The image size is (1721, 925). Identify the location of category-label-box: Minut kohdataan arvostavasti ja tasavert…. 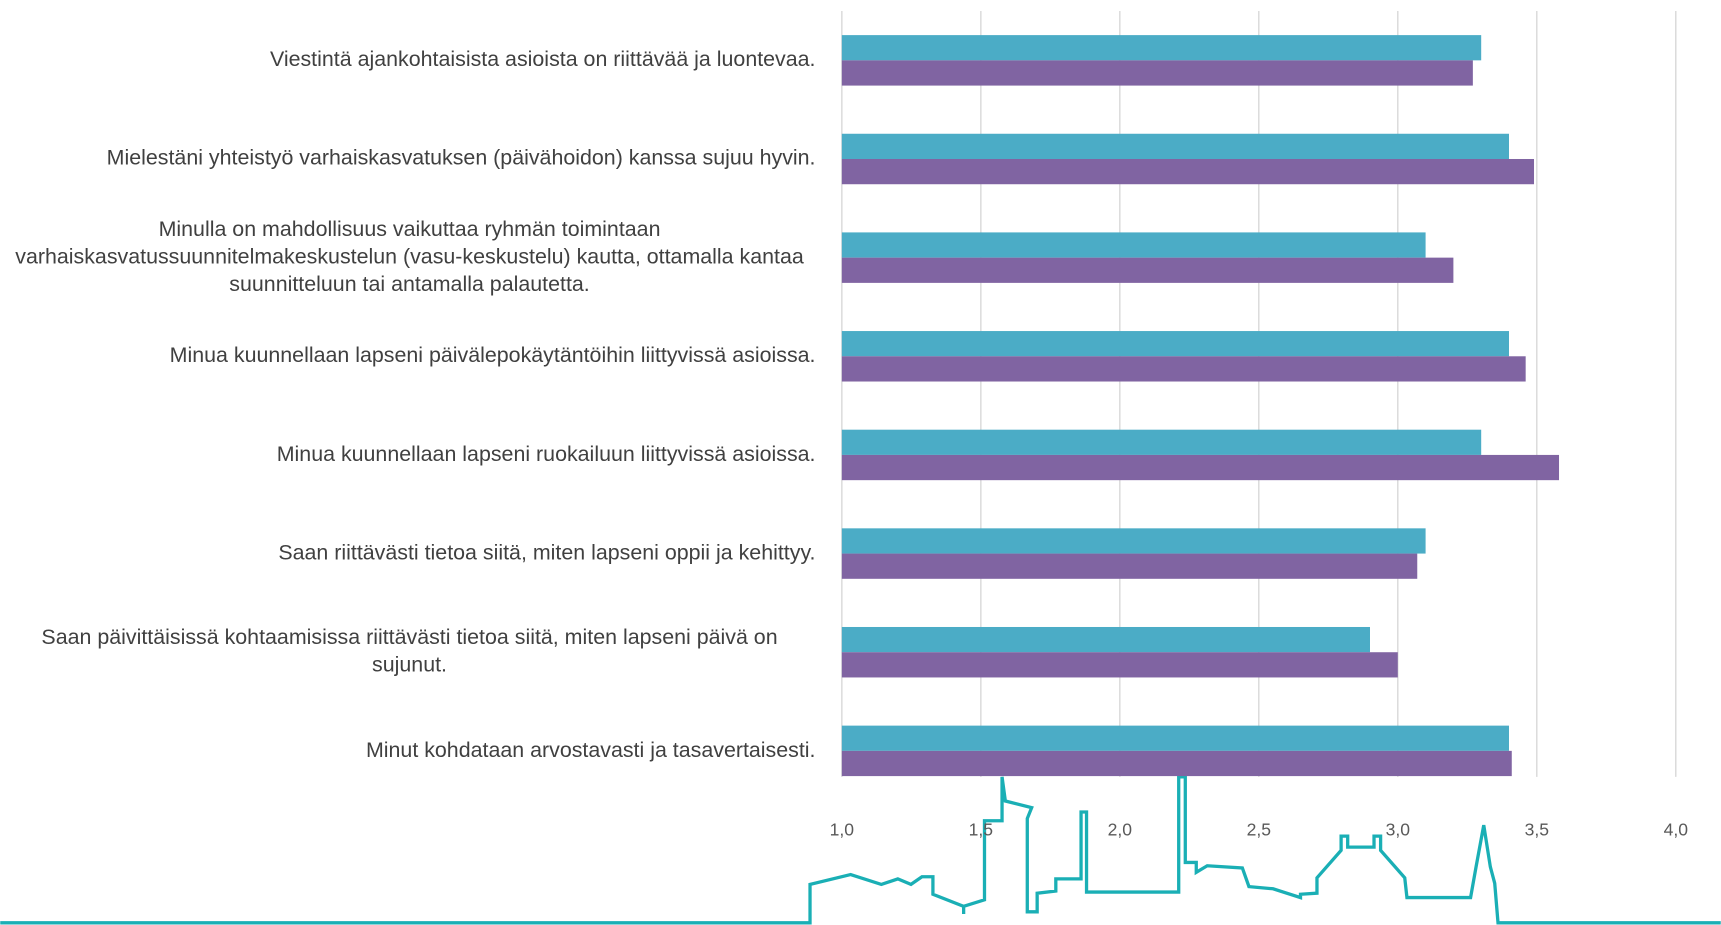
(408, 750).